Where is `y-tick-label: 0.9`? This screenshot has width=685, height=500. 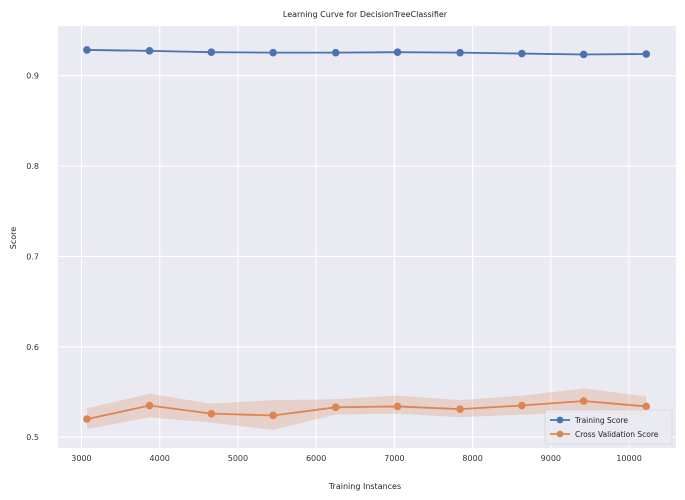
y-tick-label: 0.9 is located at coordinates (32, 76).